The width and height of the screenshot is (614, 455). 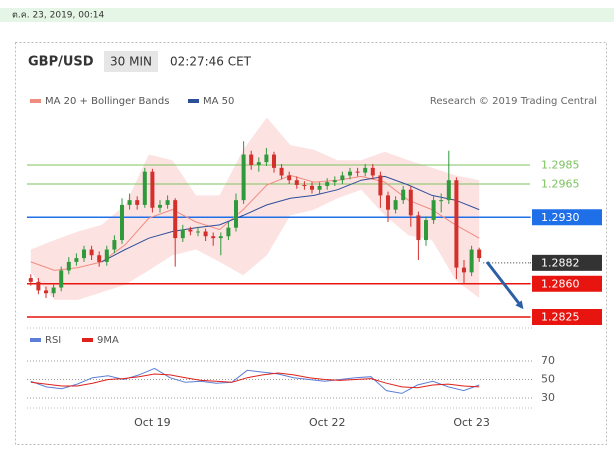 What do you see at coordinates (327, 422) in the screenshot?
I see `x-tick-label: Oct 22` at bounding box center [327, 422].